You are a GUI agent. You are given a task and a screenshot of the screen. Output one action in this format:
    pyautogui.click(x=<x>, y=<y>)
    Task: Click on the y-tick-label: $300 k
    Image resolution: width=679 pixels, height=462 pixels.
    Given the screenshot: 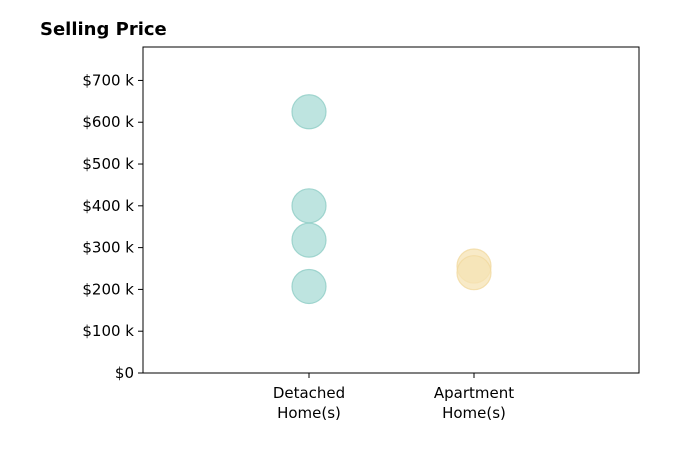 What is the action you would take?
    pyautogui.click(x=108, y=248)
    